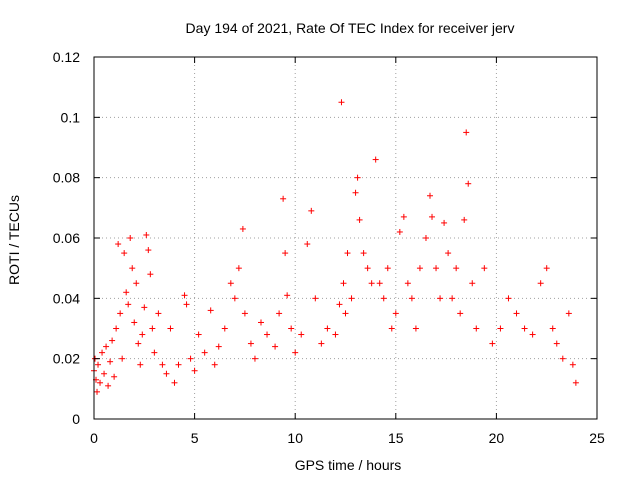 This screenshot has height=480, width=640. I want to click on x-tick-label: 10, so click(295, 438).